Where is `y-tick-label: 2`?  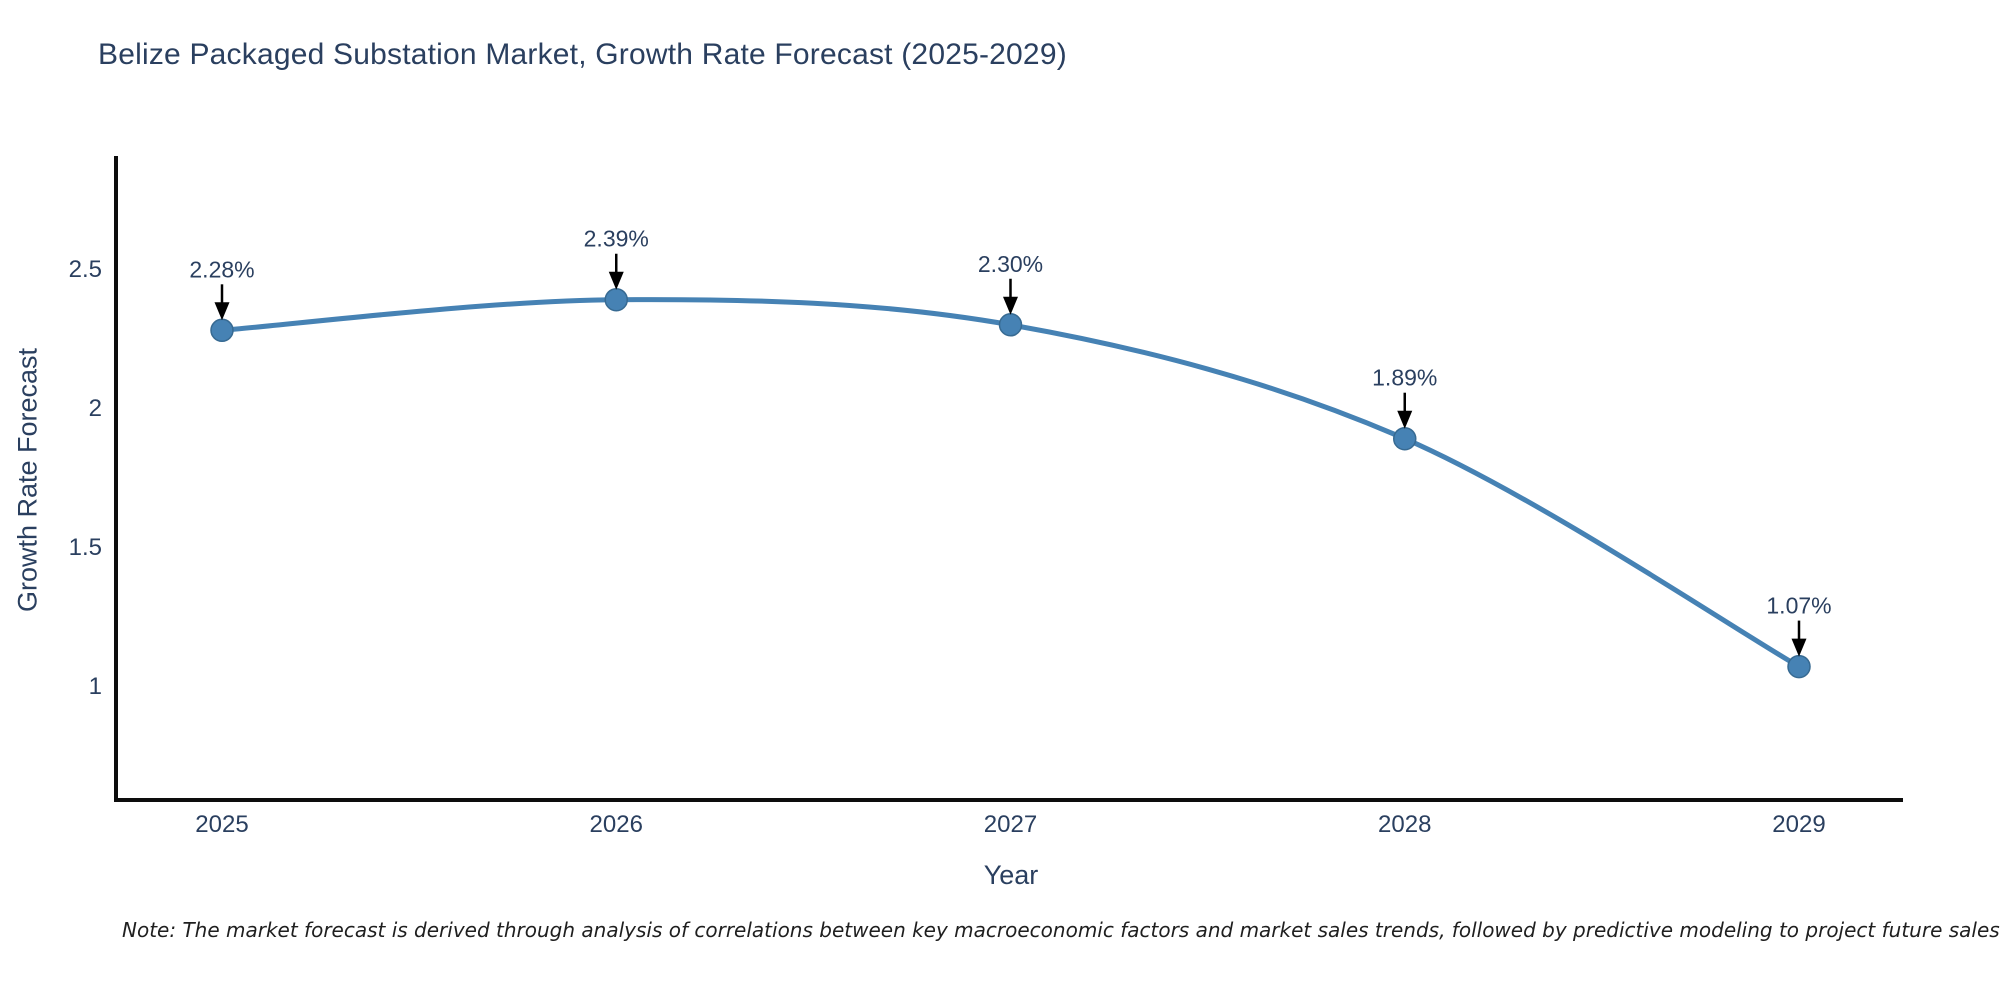 y-tick-label: 2 is located at coordinates (95, 408).